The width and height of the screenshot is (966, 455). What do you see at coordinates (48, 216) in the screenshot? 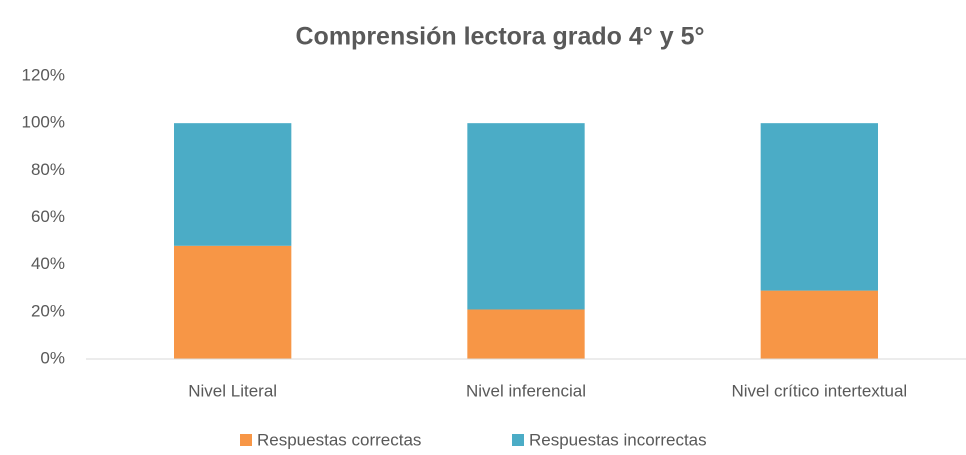
I see `y-tick-label: 60%` at bounding box center [48, 216].